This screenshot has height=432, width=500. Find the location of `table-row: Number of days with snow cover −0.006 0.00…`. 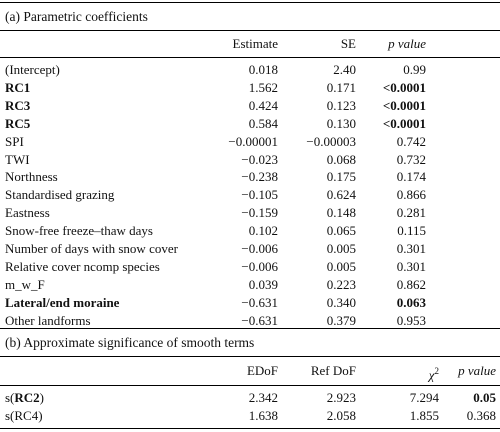

table-row: Number of days with snow cover −0.006 0.00… is located at coordinates (250, 249).